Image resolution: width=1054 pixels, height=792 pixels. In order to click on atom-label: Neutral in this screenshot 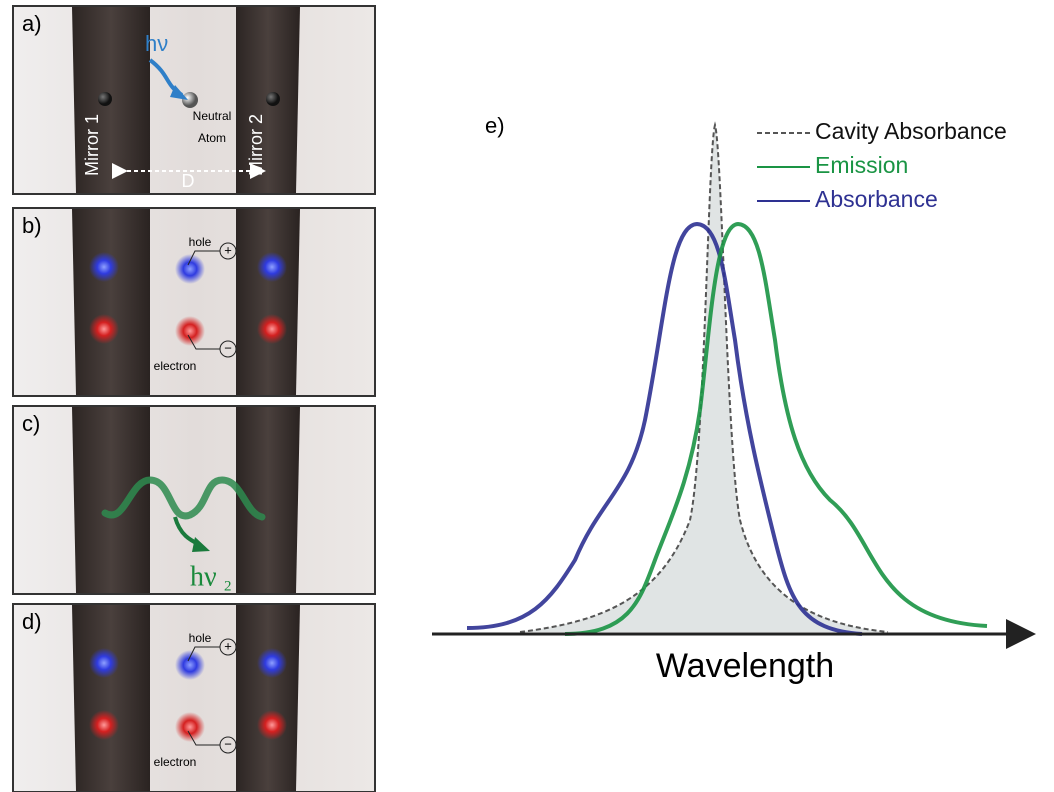, I will do `click(212, 116)`.